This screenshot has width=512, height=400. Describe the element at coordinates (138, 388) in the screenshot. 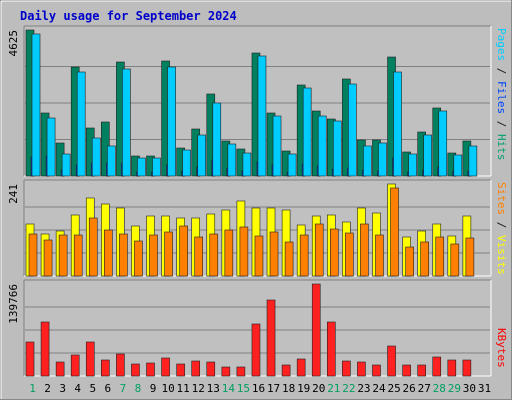

I see `x-tick-label-8: 8` at that location.